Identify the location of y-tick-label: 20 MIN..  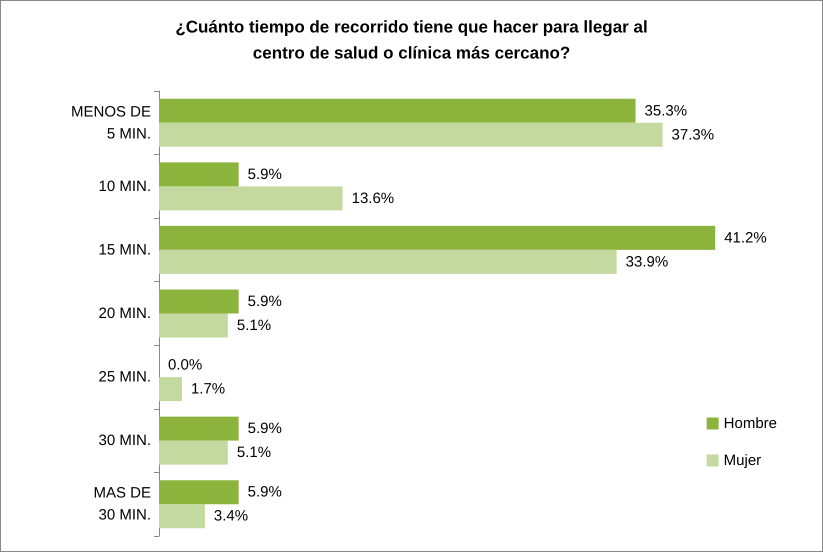
(124, 313).